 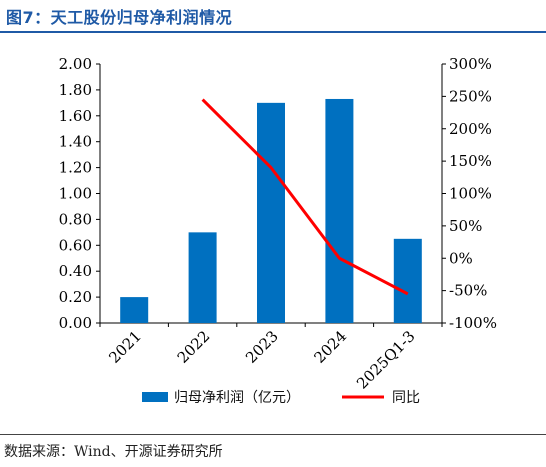 I want to click on source-note: 数据来源：Wind、开源证券研究所, so click(x=113, y=452).